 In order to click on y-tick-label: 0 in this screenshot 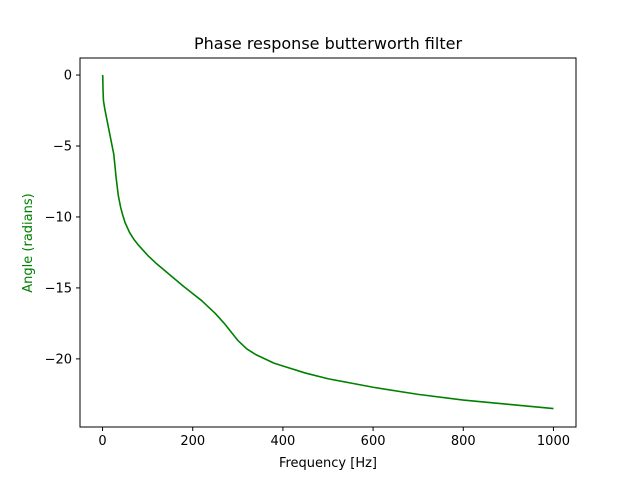, I will do `click(68, 76)`.